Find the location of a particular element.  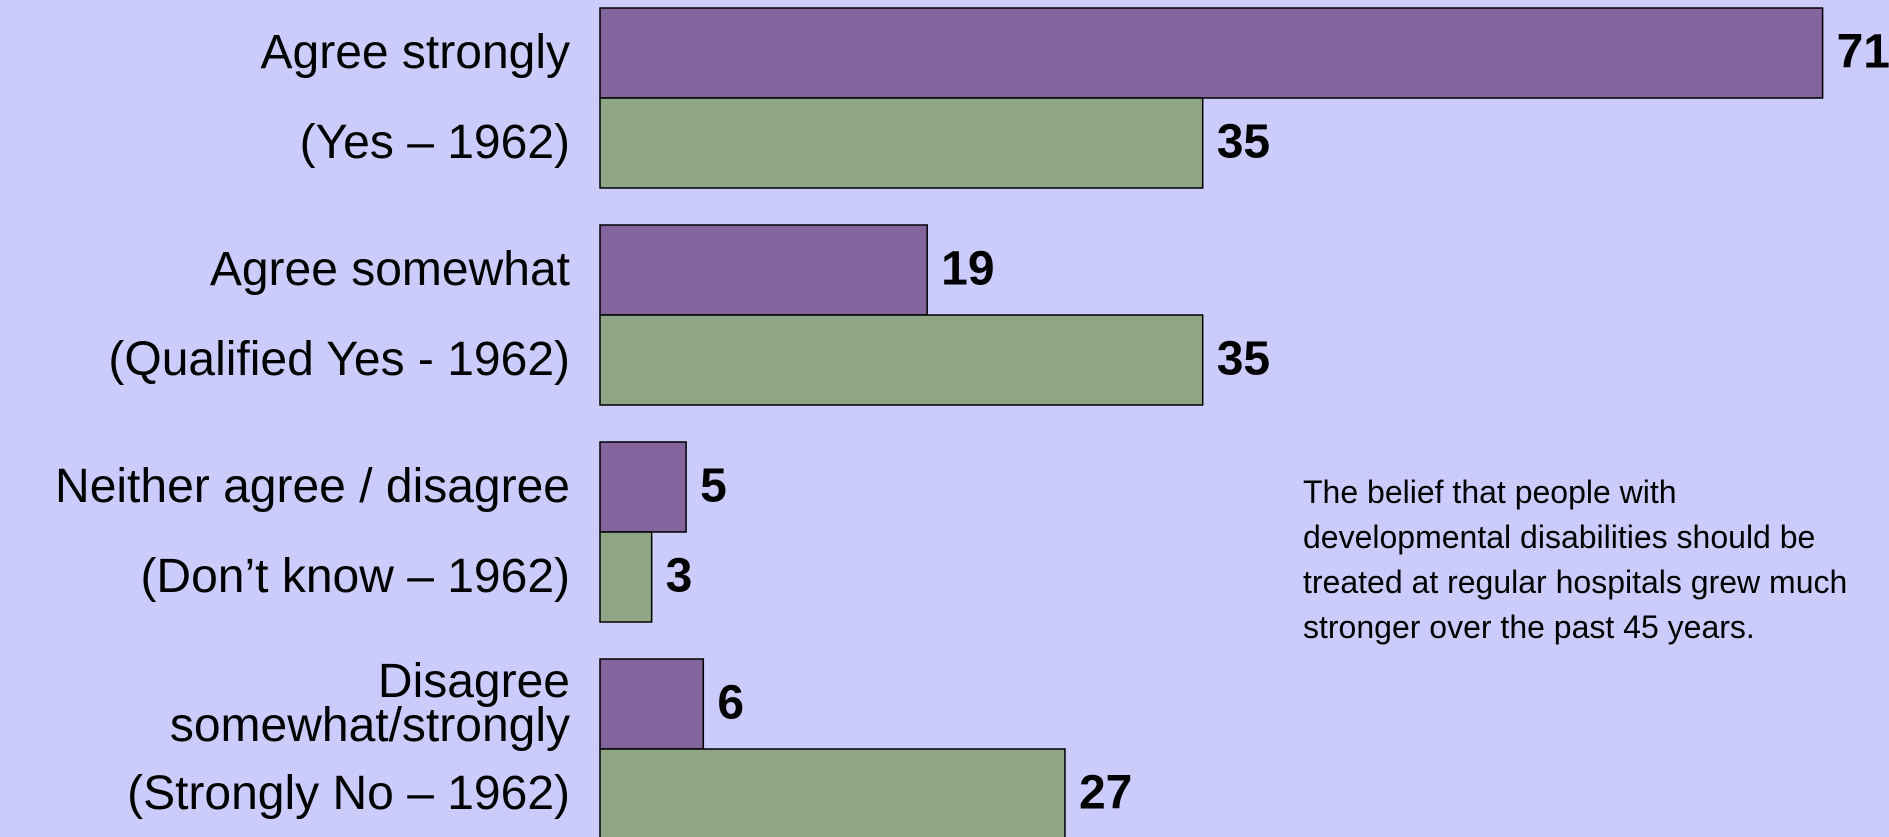

category-label: Neither agree / disagree is located at coordinates (312, 486).